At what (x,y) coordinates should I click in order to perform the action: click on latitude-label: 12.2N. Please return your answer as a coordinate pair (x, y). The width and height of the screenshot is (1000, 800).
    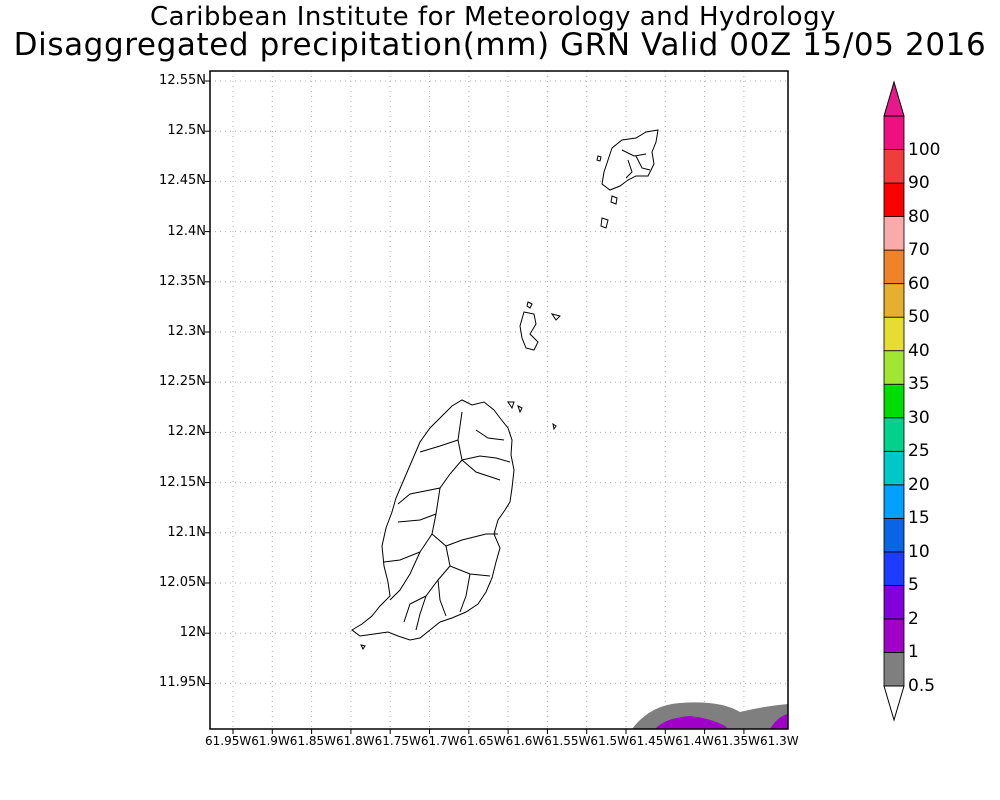
    Looking at the image, I should click on (186, 432).